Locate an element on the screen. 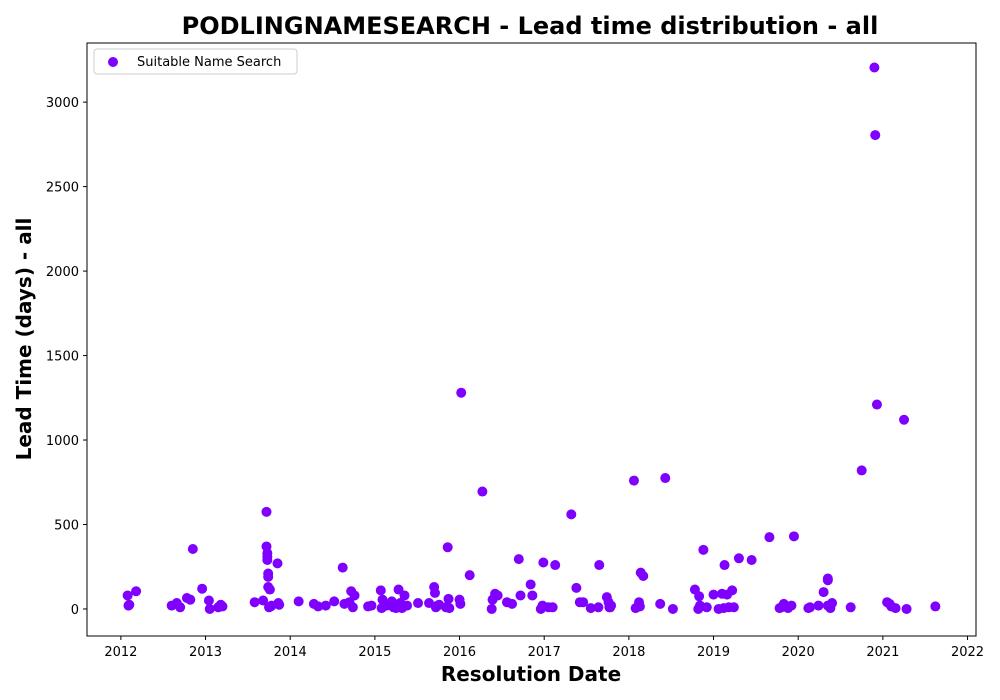 This screenshot has height=700, width=1000. x-tick-label: 2013 is located at coordinates (205, 652).